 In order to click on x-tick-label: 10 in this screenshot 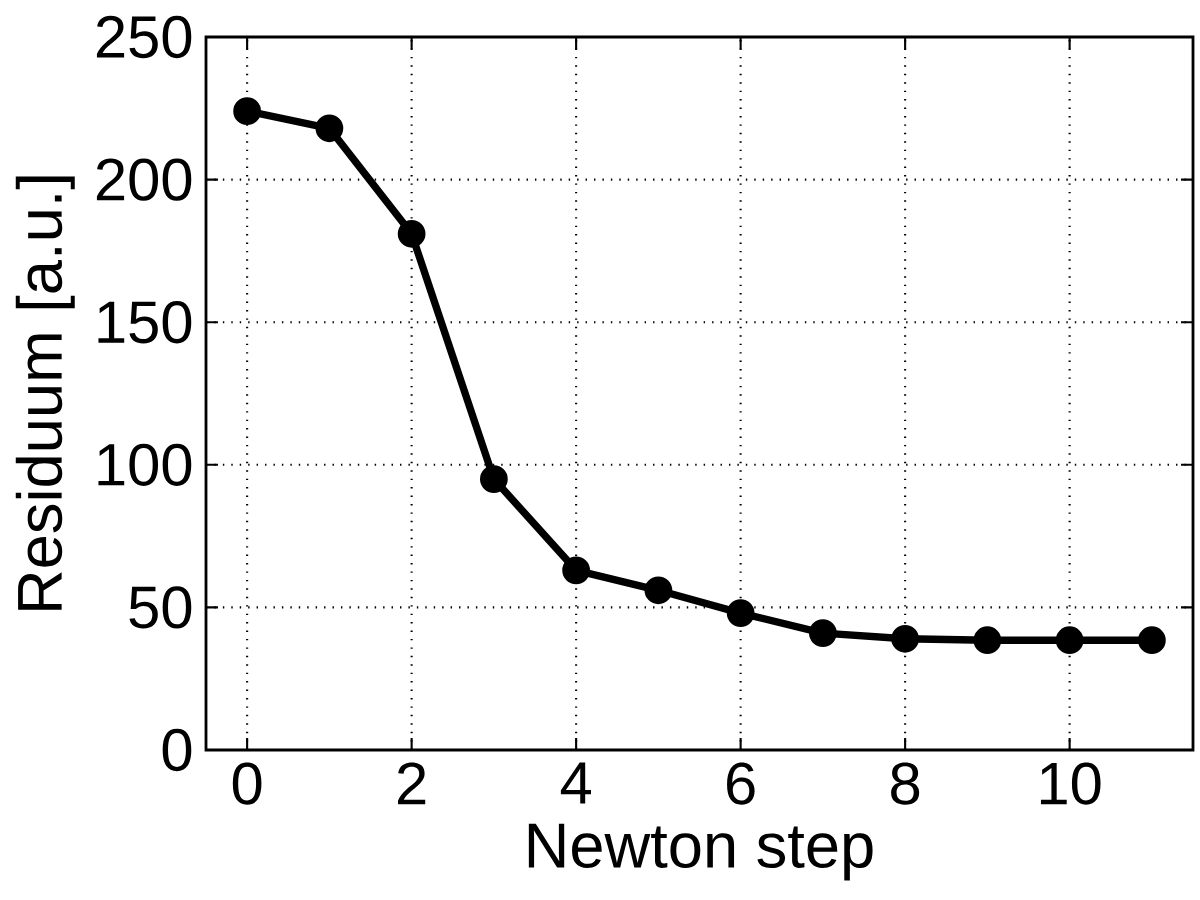, I will do `click(1070, 783)`.